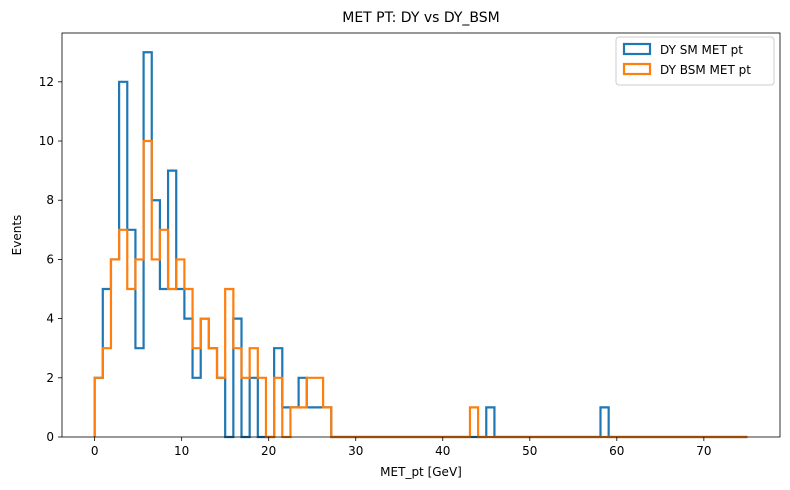 The height and width of the screenshot is (490, 790). What do you see at coordinates (46, 82) in the screenshot?
I see `y-tick-label: 12` at bounding box center [46, 82].